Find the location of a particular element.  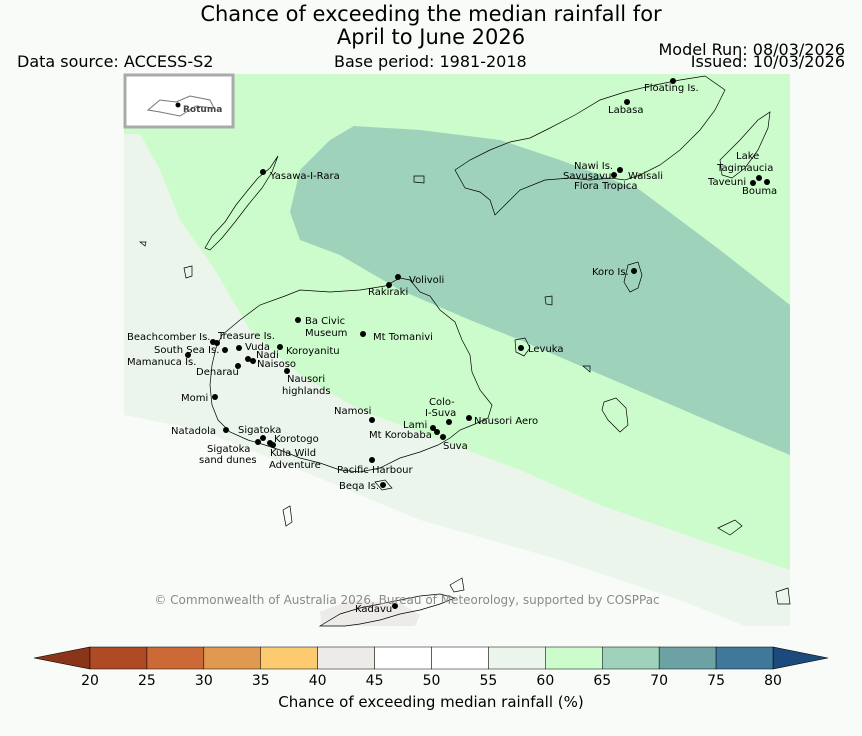

label-mamanuca: Mamanuca Is. is located at coordinates (161, 362).